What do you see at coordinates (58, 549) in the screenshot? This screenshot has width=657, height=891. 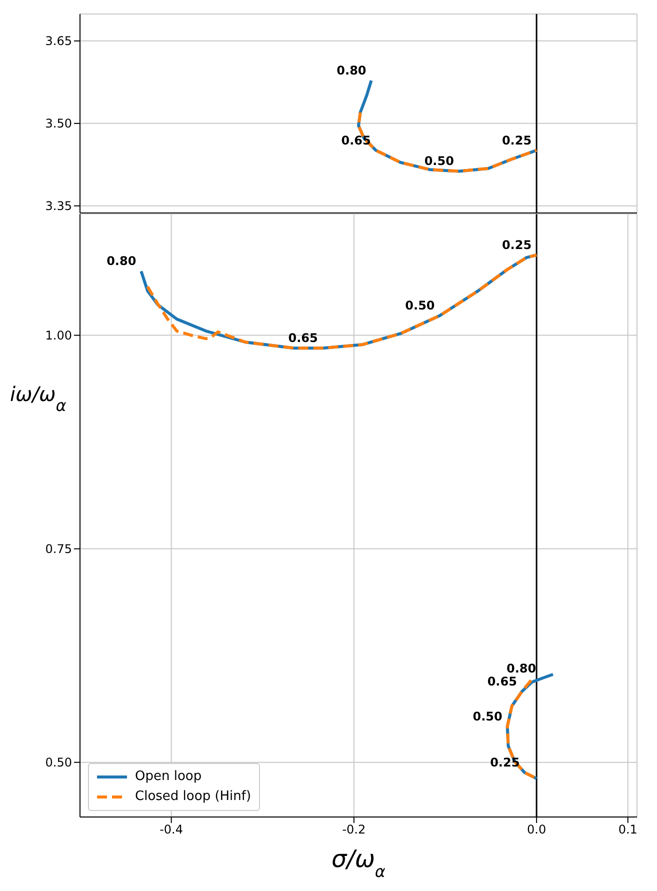 I see `y-tick-label: 0.75` at bounding box center [58, 549].